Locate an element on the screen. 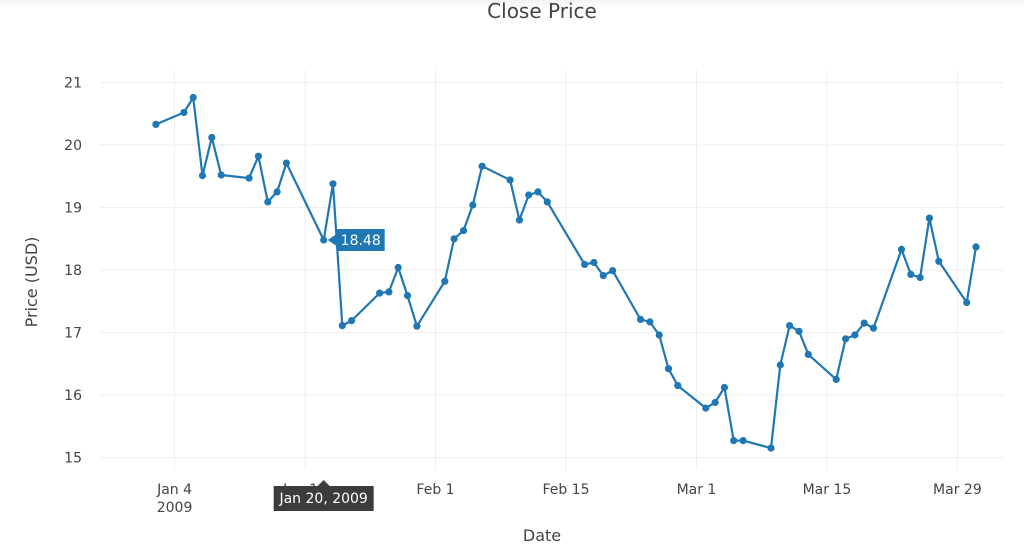 The height and width of the screenshot is (556, 1024). y-axis: 15 16 17 18 19 20 21 is located at coordinates (73, 271).